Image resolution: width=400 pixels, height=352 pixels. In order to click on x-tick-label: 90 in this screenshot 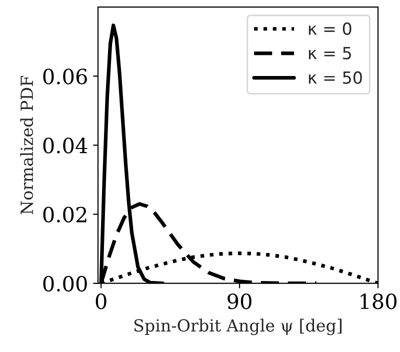, I will do `click(240, 301)`.